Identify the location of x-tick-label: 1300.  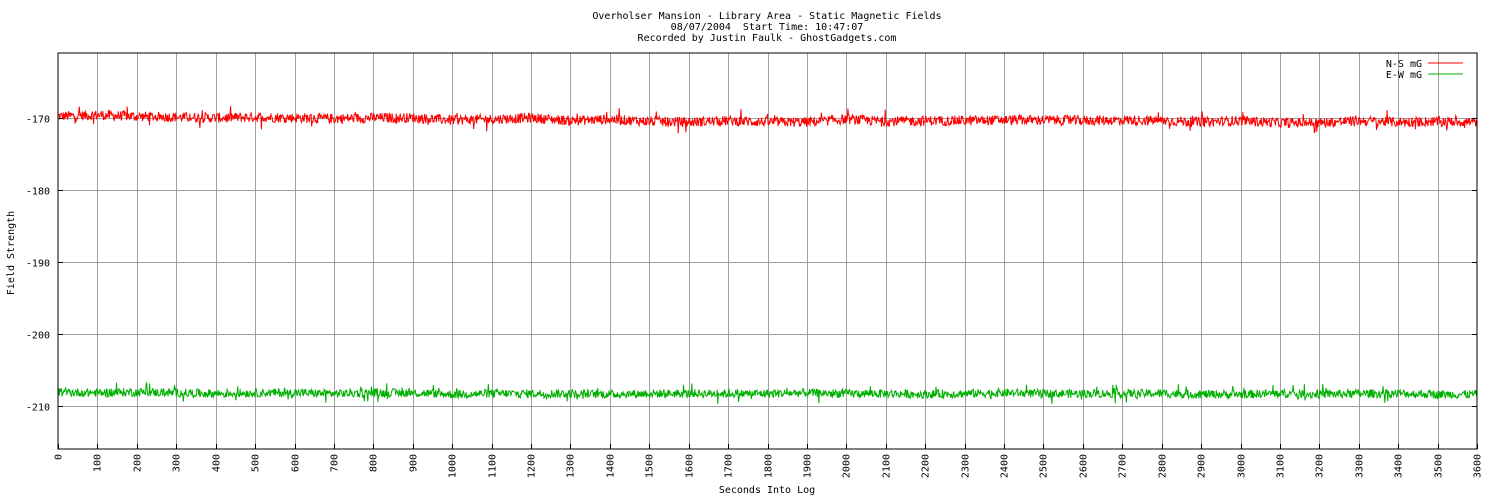
(571, 466).